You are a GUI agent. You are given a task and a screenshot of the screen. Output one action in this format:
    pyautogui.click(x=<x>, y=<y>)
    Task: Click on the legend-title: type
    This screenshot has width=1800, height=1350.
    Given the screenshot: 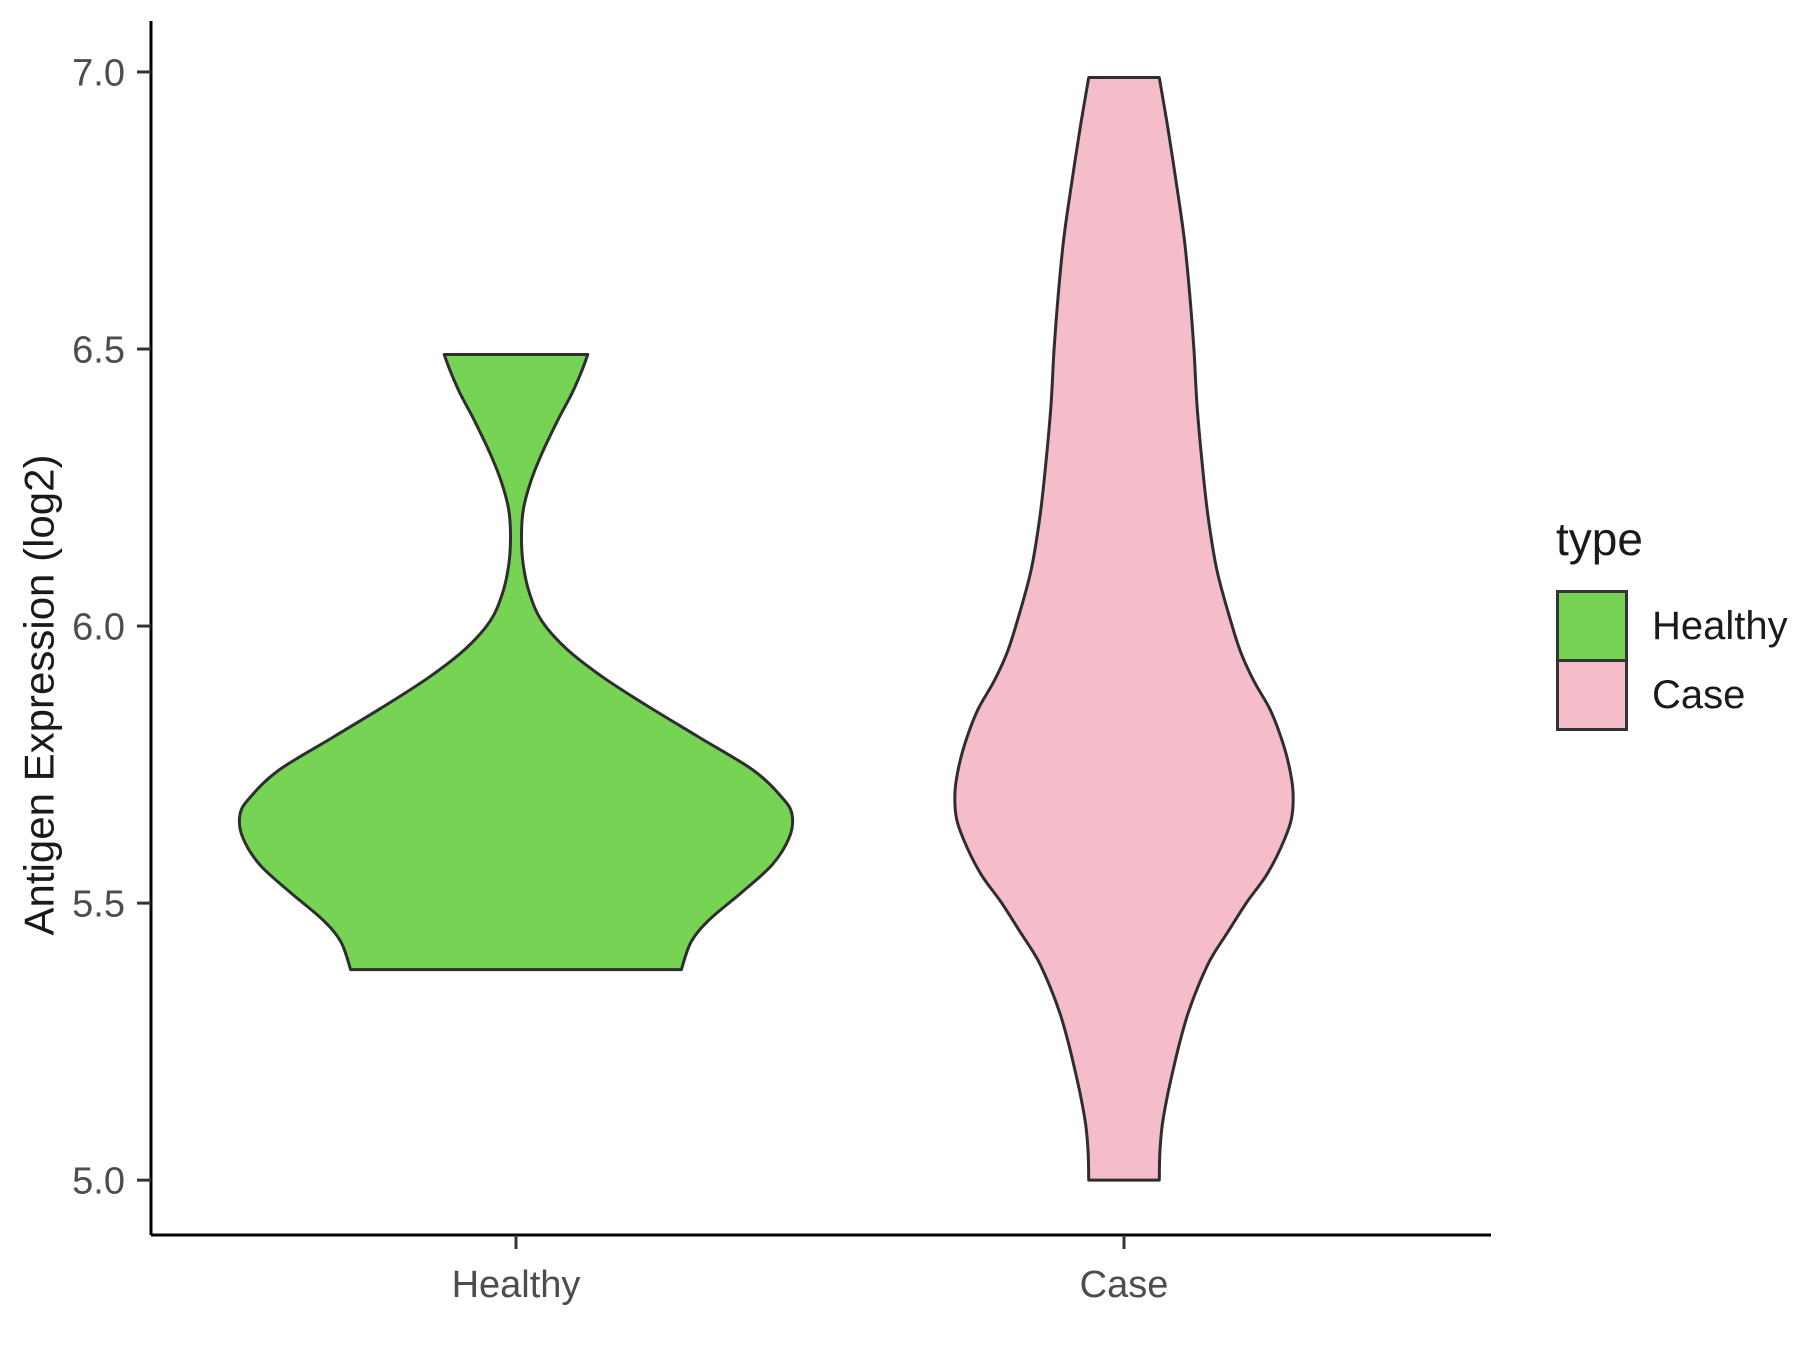 What is the action you would take?
    pyautogui.click(x=1599, y=539)
    